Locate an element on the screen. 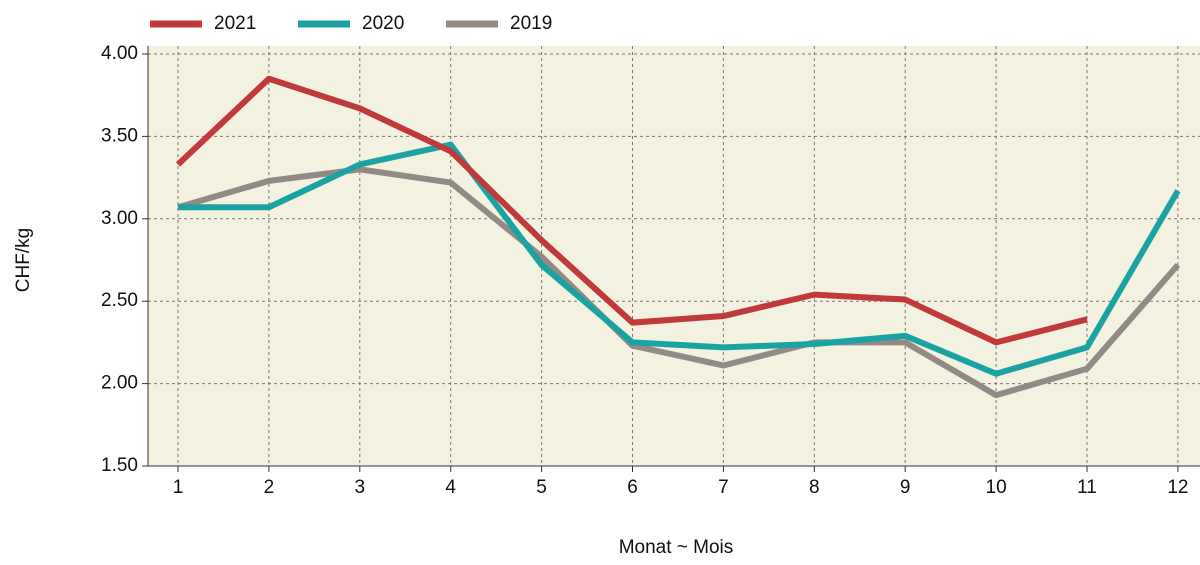 This screenshot has width=1200, height=565. y-tick-label: 3.50 is located at coordinates (119, 135).